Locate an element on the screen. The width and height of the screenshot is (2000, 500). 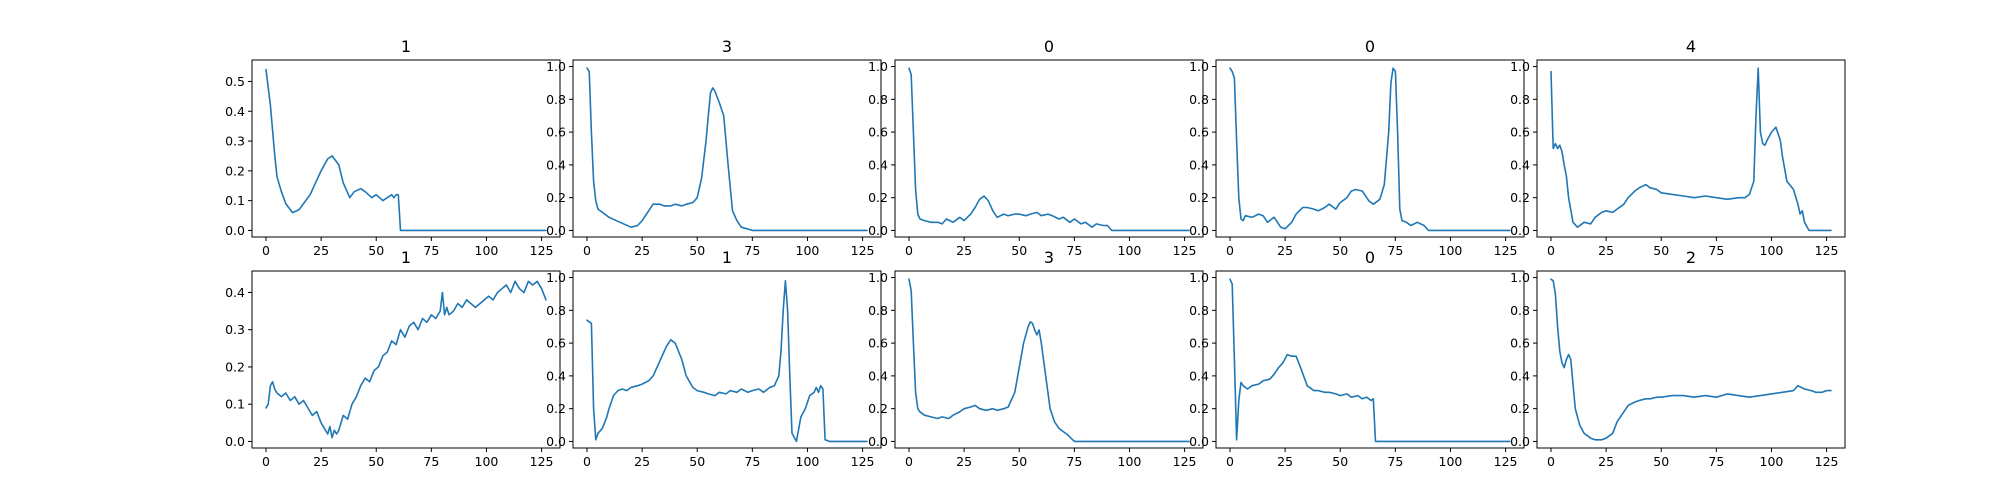
subplot-6: 1 0 25 50 75 100 125 0.0 0.1 0.2 0.3 0.4 is located at coordinates (393, 358).